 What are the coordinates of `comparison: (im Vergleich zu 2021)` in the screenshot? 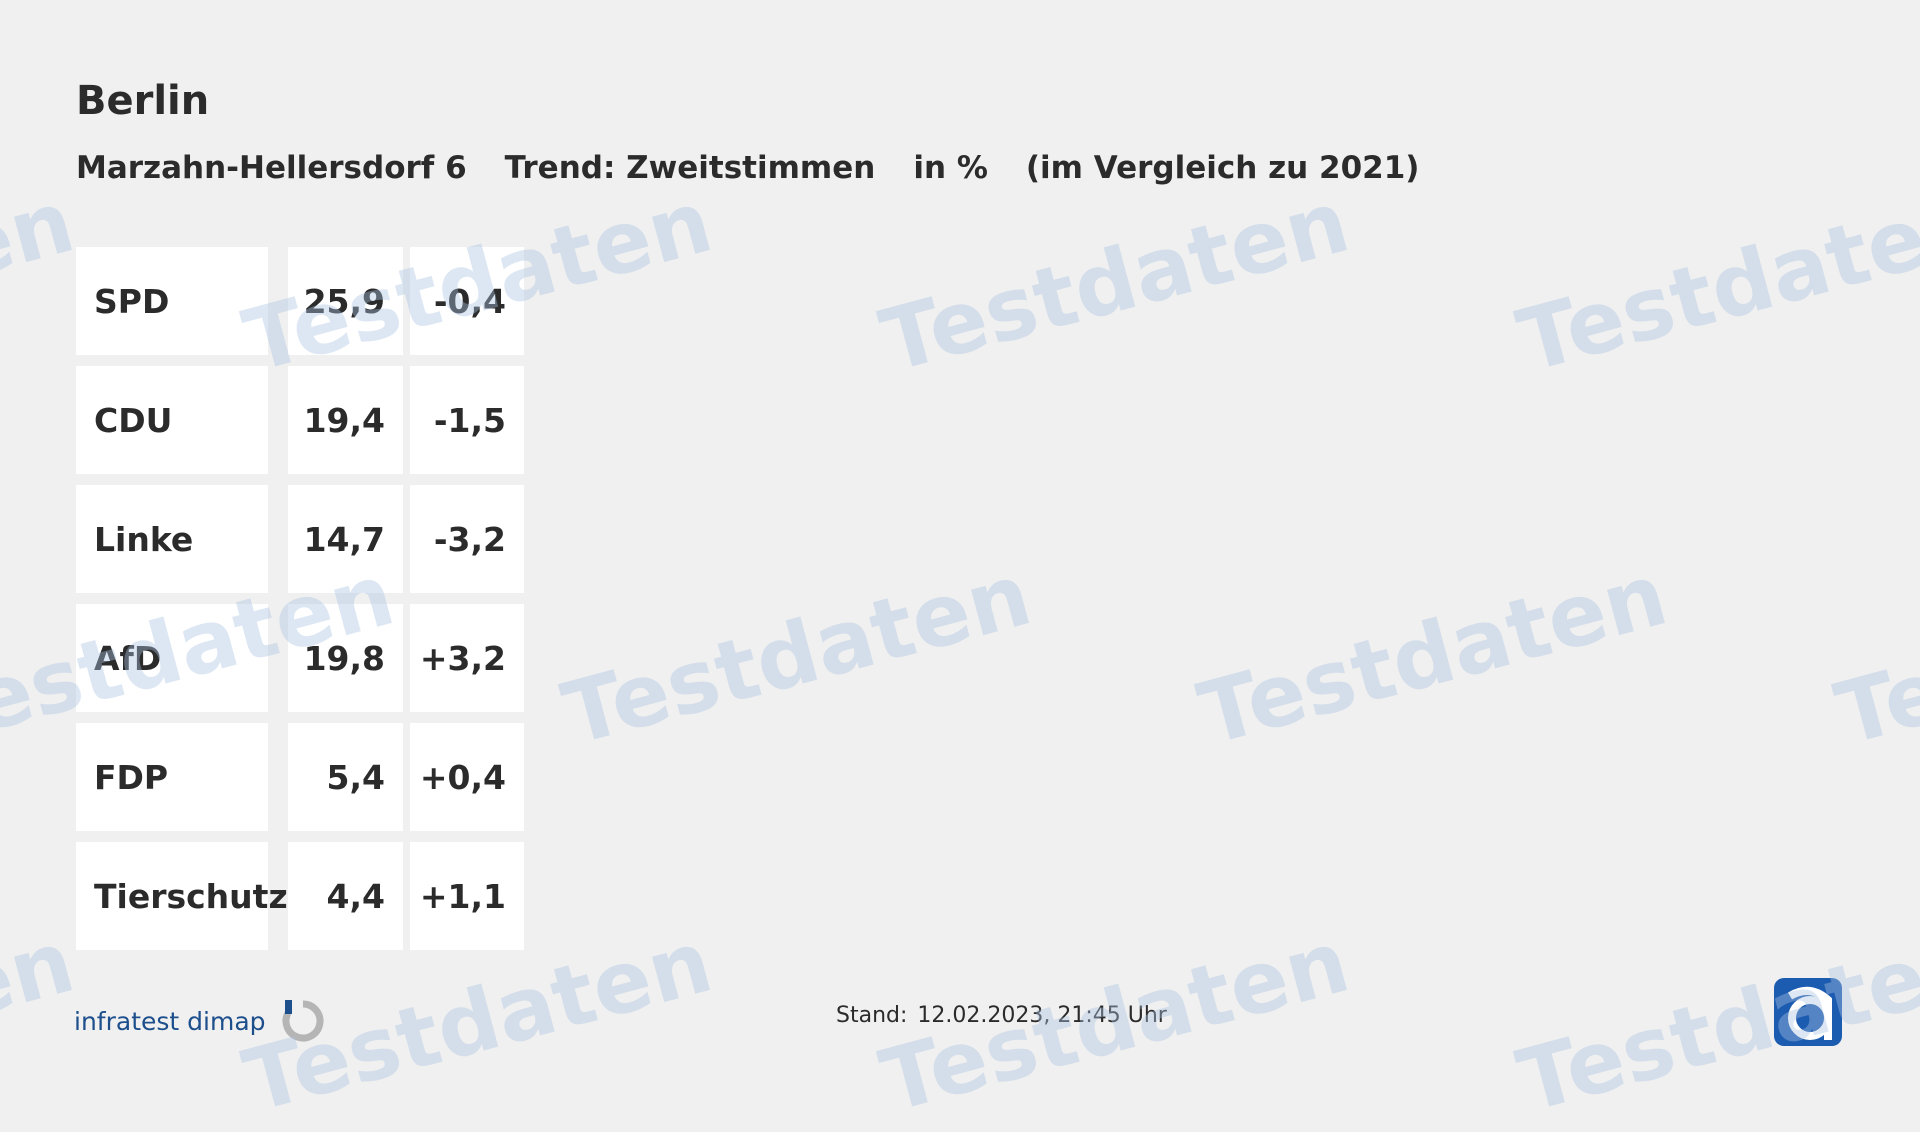 It's located at (1222, 168).